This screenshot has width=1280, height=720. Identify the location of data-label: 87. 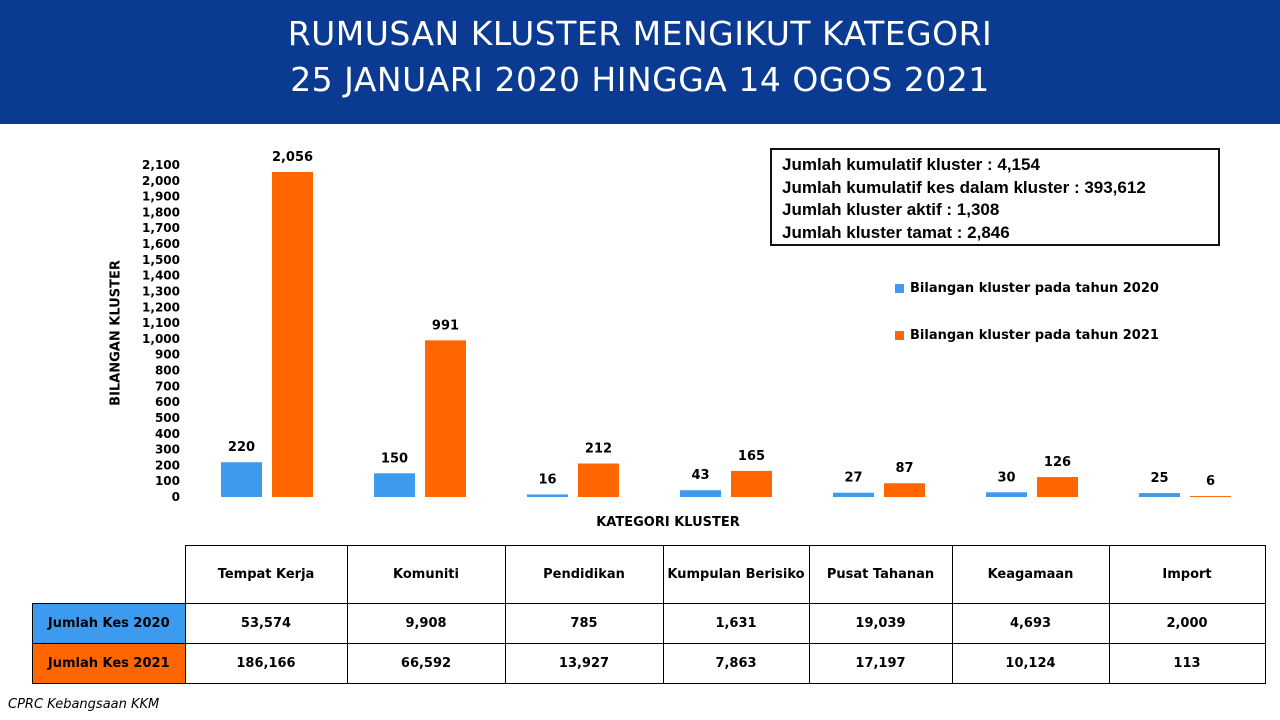
(904, 468).